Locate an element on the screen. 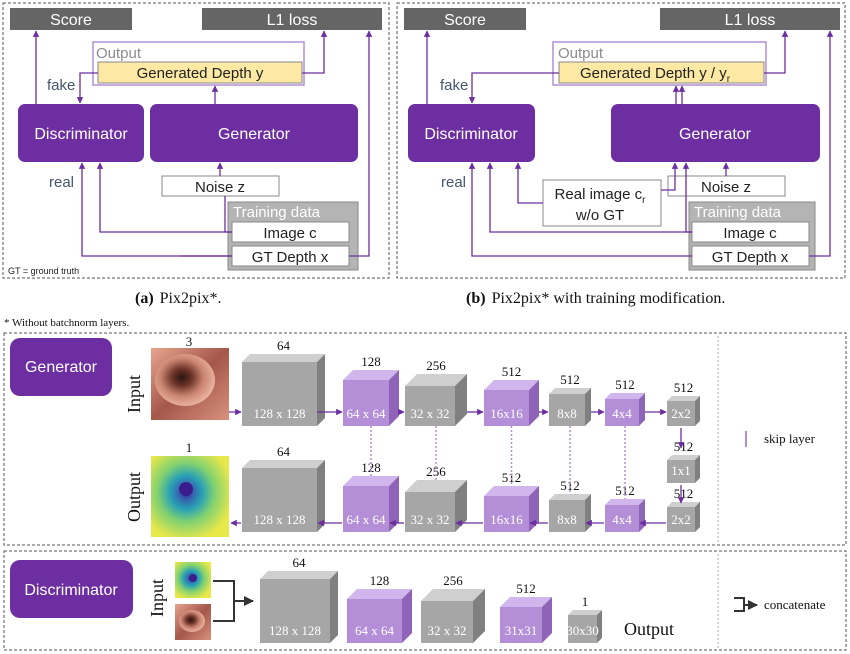 The image size is (850, 654). concat-legend-icon is located at coordinates (746, 604).